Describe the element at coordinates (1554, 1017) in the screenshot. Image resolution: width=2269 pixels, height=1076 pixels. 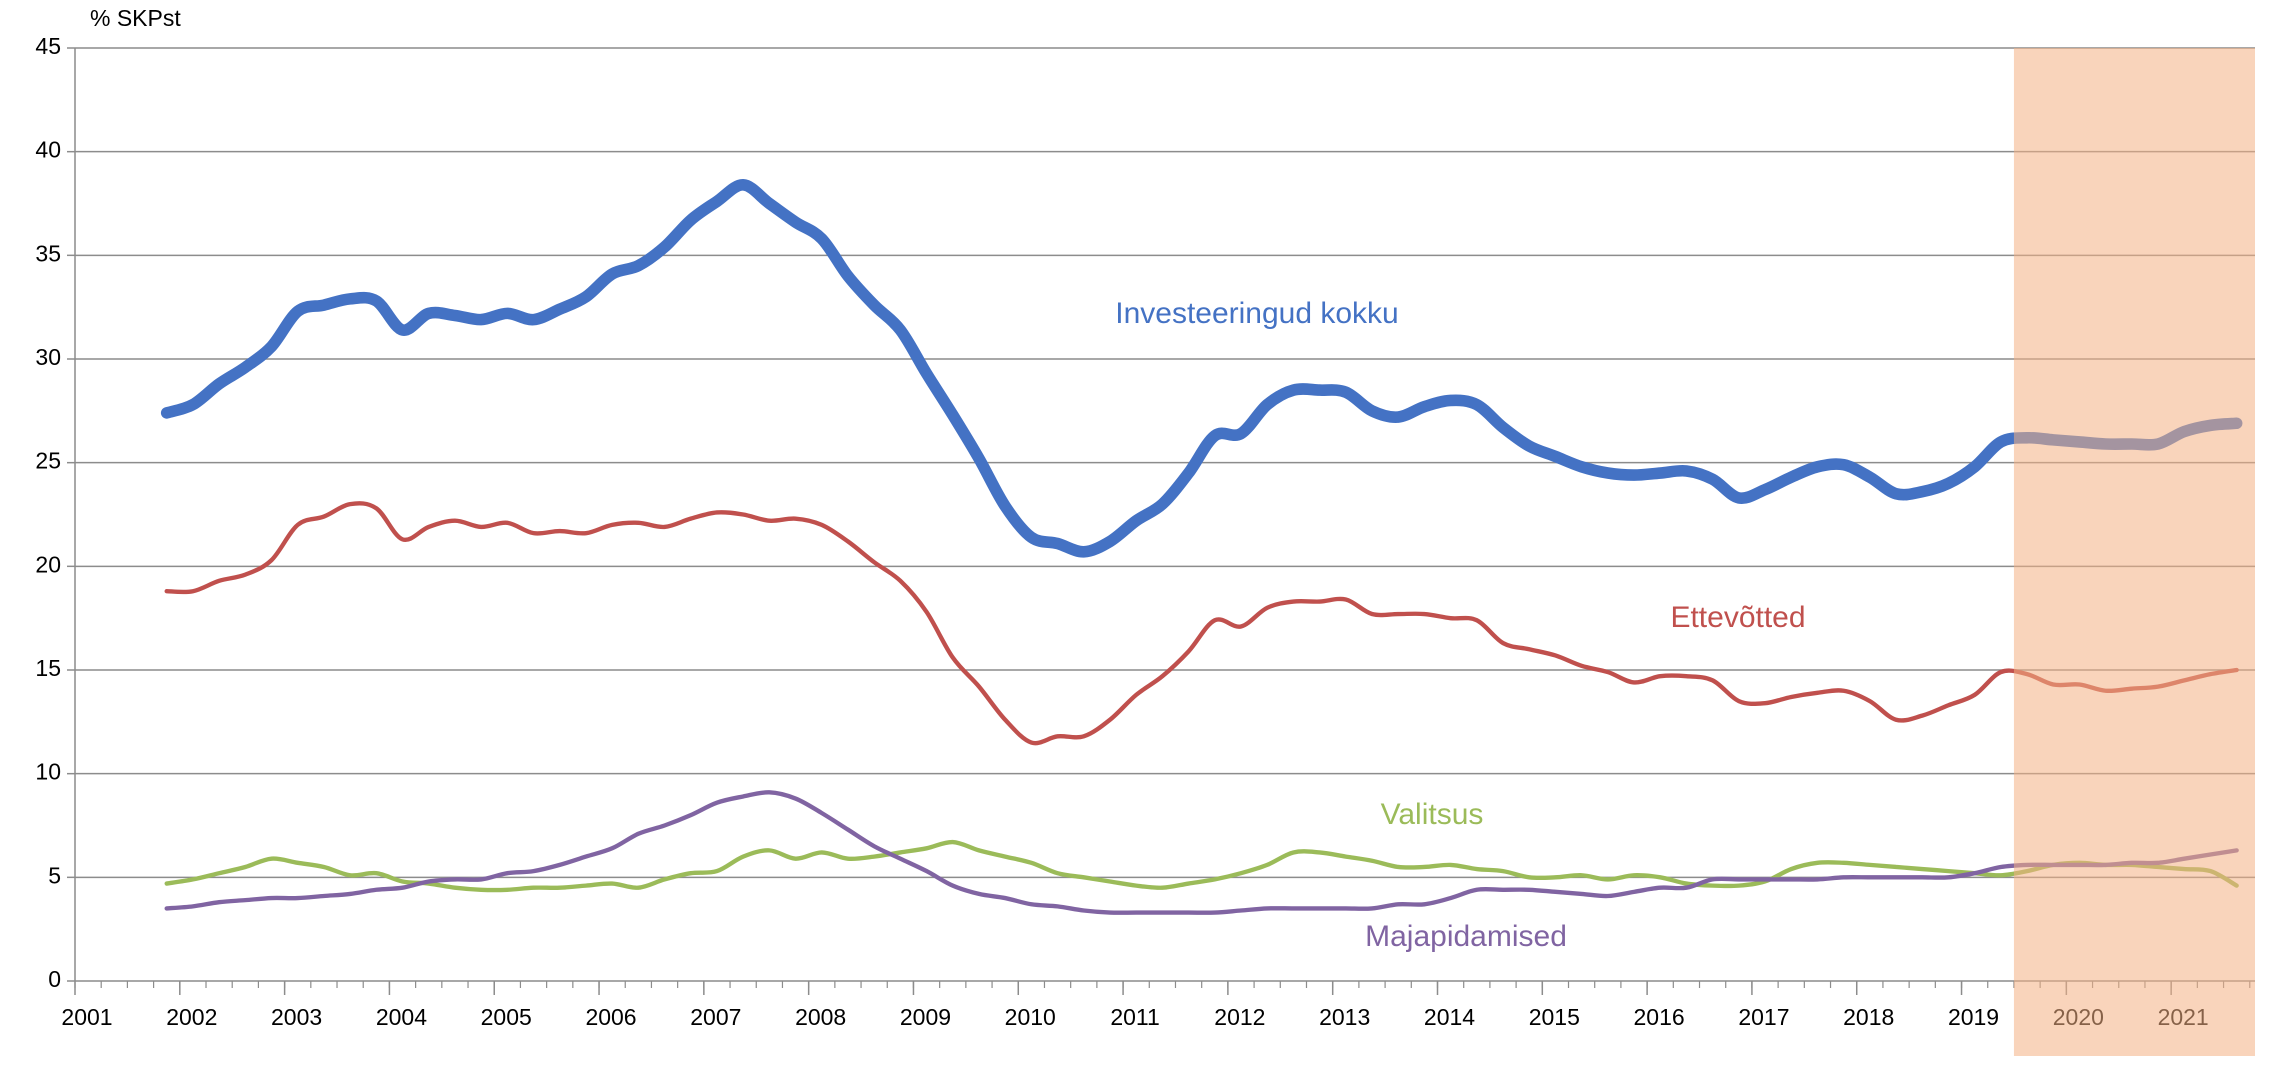
I see `x-tick-label: 2015` at that location.